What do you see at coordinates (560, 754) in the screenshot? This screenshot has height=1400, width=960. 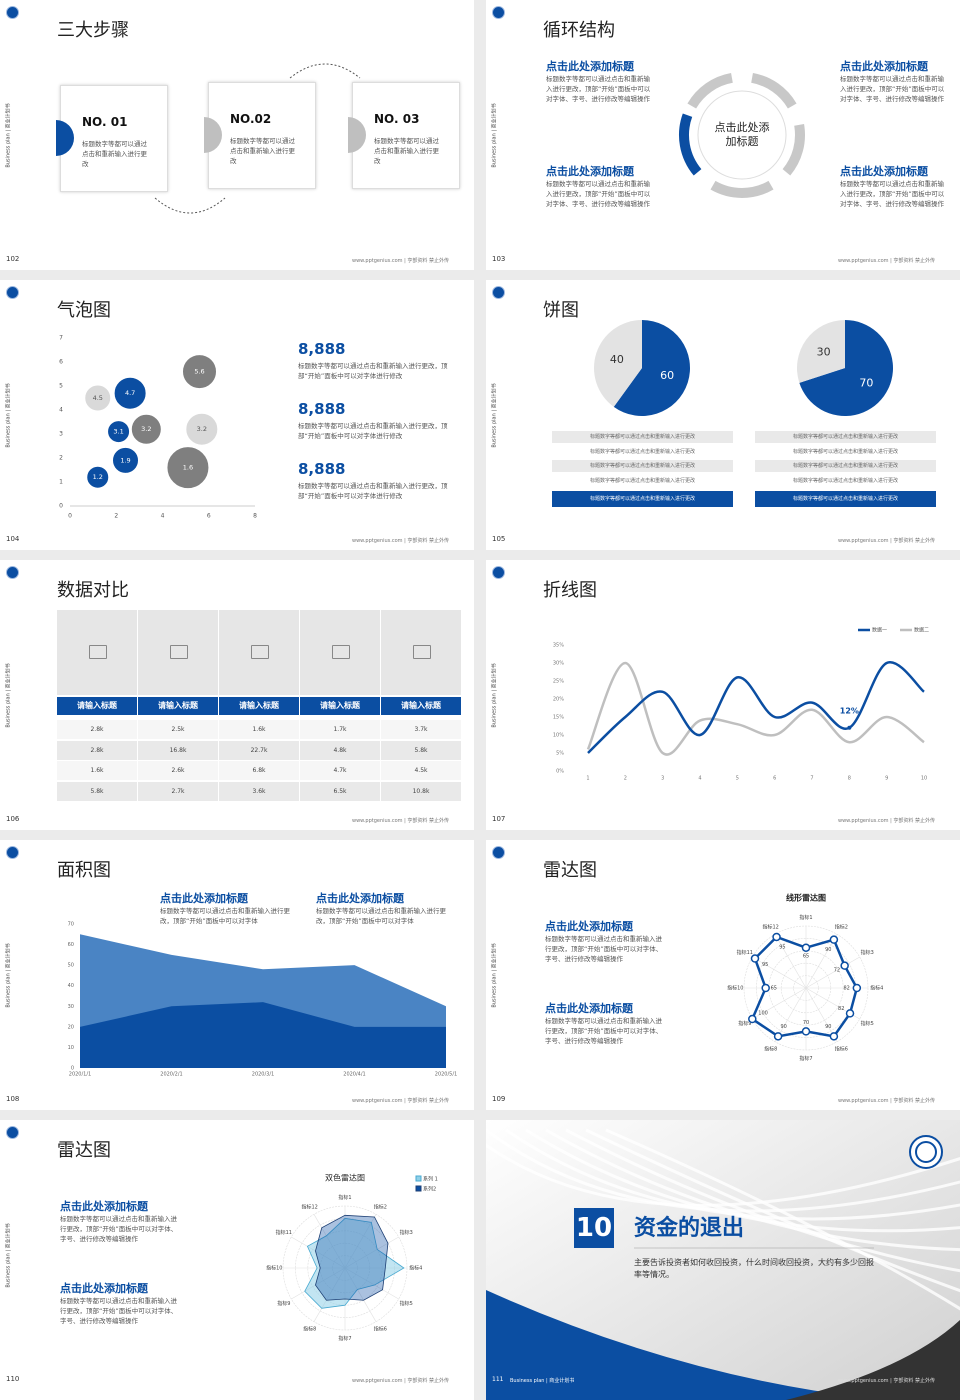 I see `y-tick-label: 5%` at bounding box center [560, 754].